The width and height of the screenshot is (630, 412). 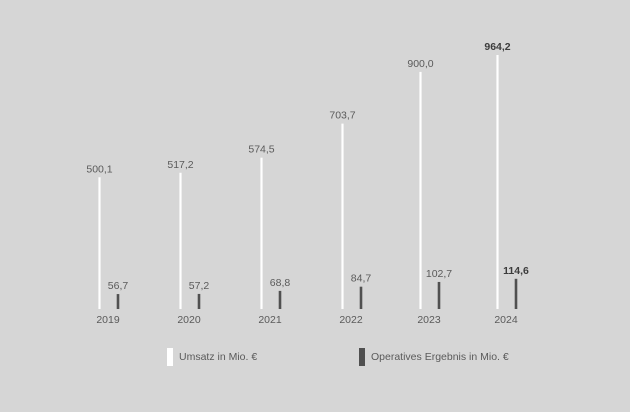 I want to click on data-label-ergebnis-2021: 68,8, so click(x=280, y=283).